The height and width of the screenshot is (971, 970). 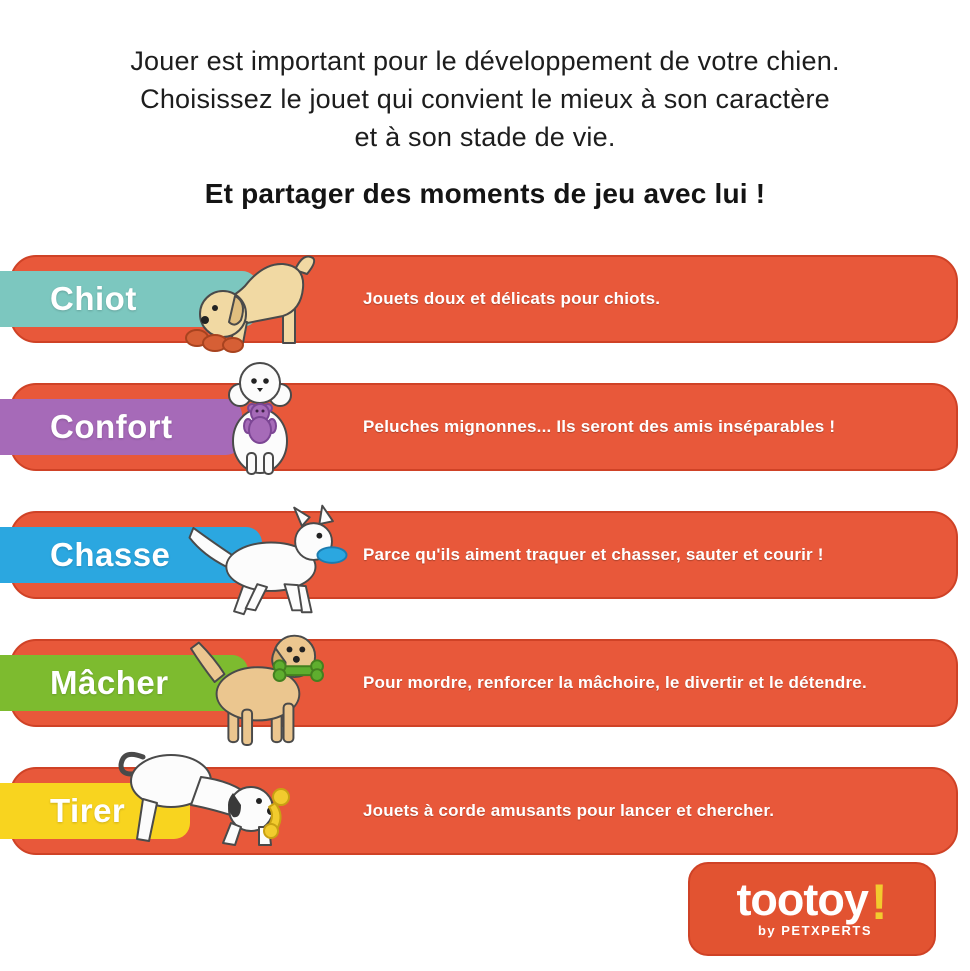 I want to click on category-row-macher: Mâcher, so click(x=485, y=690).